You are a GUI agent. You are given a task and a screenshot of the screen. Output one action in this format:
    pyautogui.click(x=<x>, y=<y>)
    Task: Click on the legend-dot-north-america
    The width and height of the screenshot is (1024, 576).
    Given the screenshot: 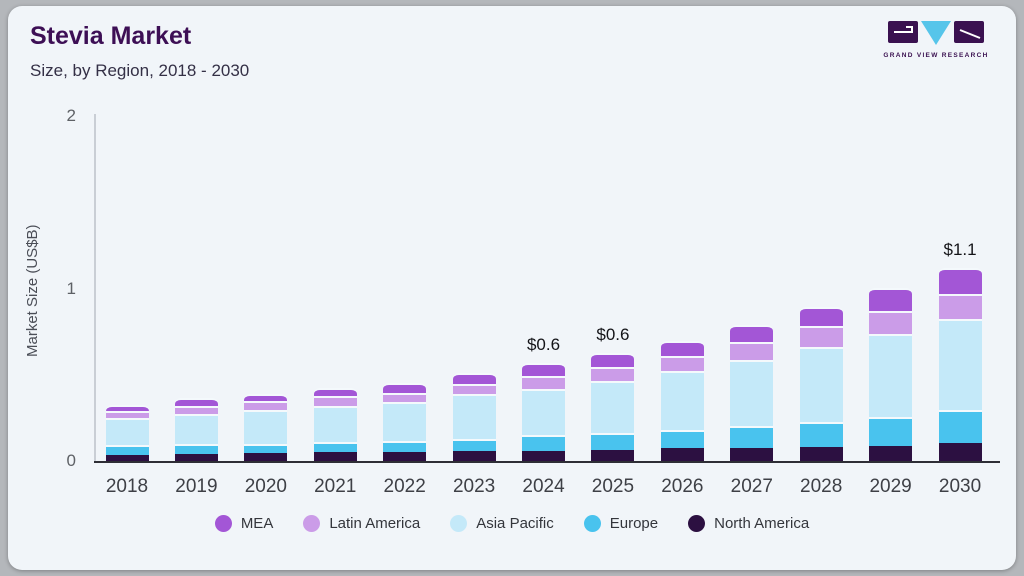 What is the action you would take?
    pyautogui.click(x=697, y=523)
    